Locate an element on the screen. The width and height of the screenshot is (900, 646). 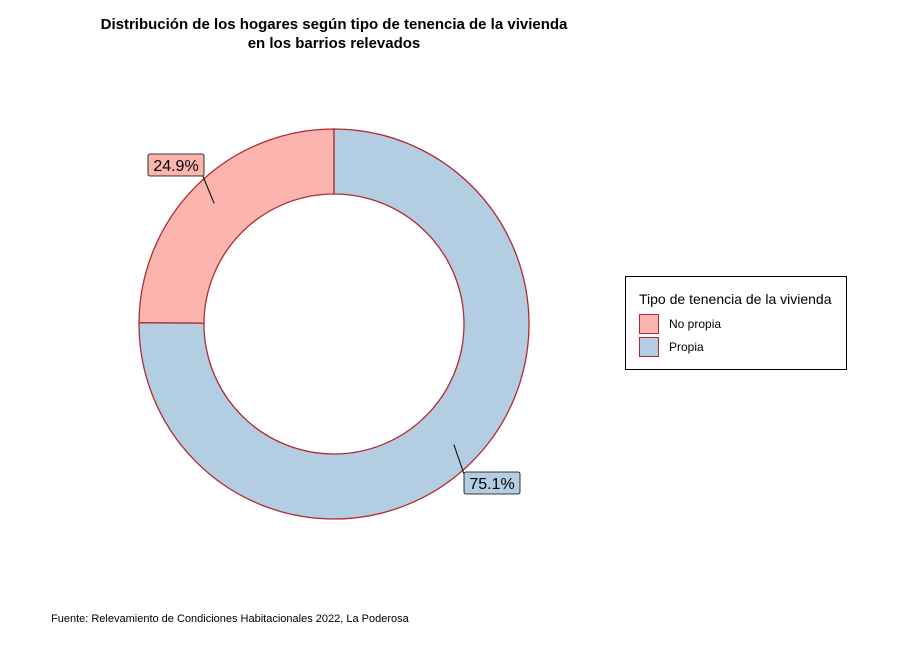
data-label: 24.9% is located at coordinates (175, 166).